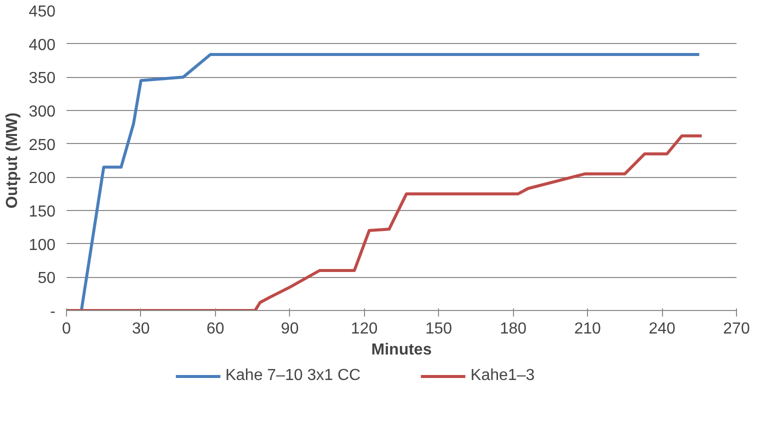  I want to click on x-axis-title: Minutes, so click(401, 350).